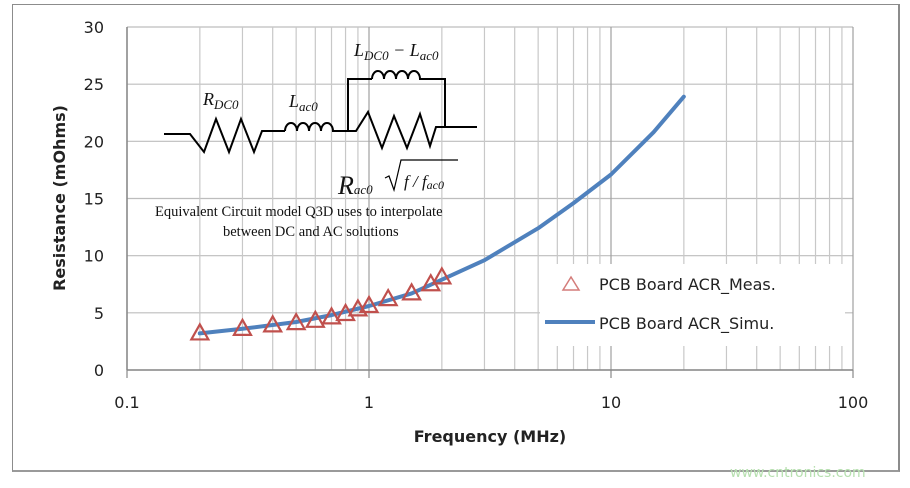  What do you see at coordinates (396, 51) in the screenshot?
I see `svg-text: LDC0 − Lac0` at bounding box center [396, 51].